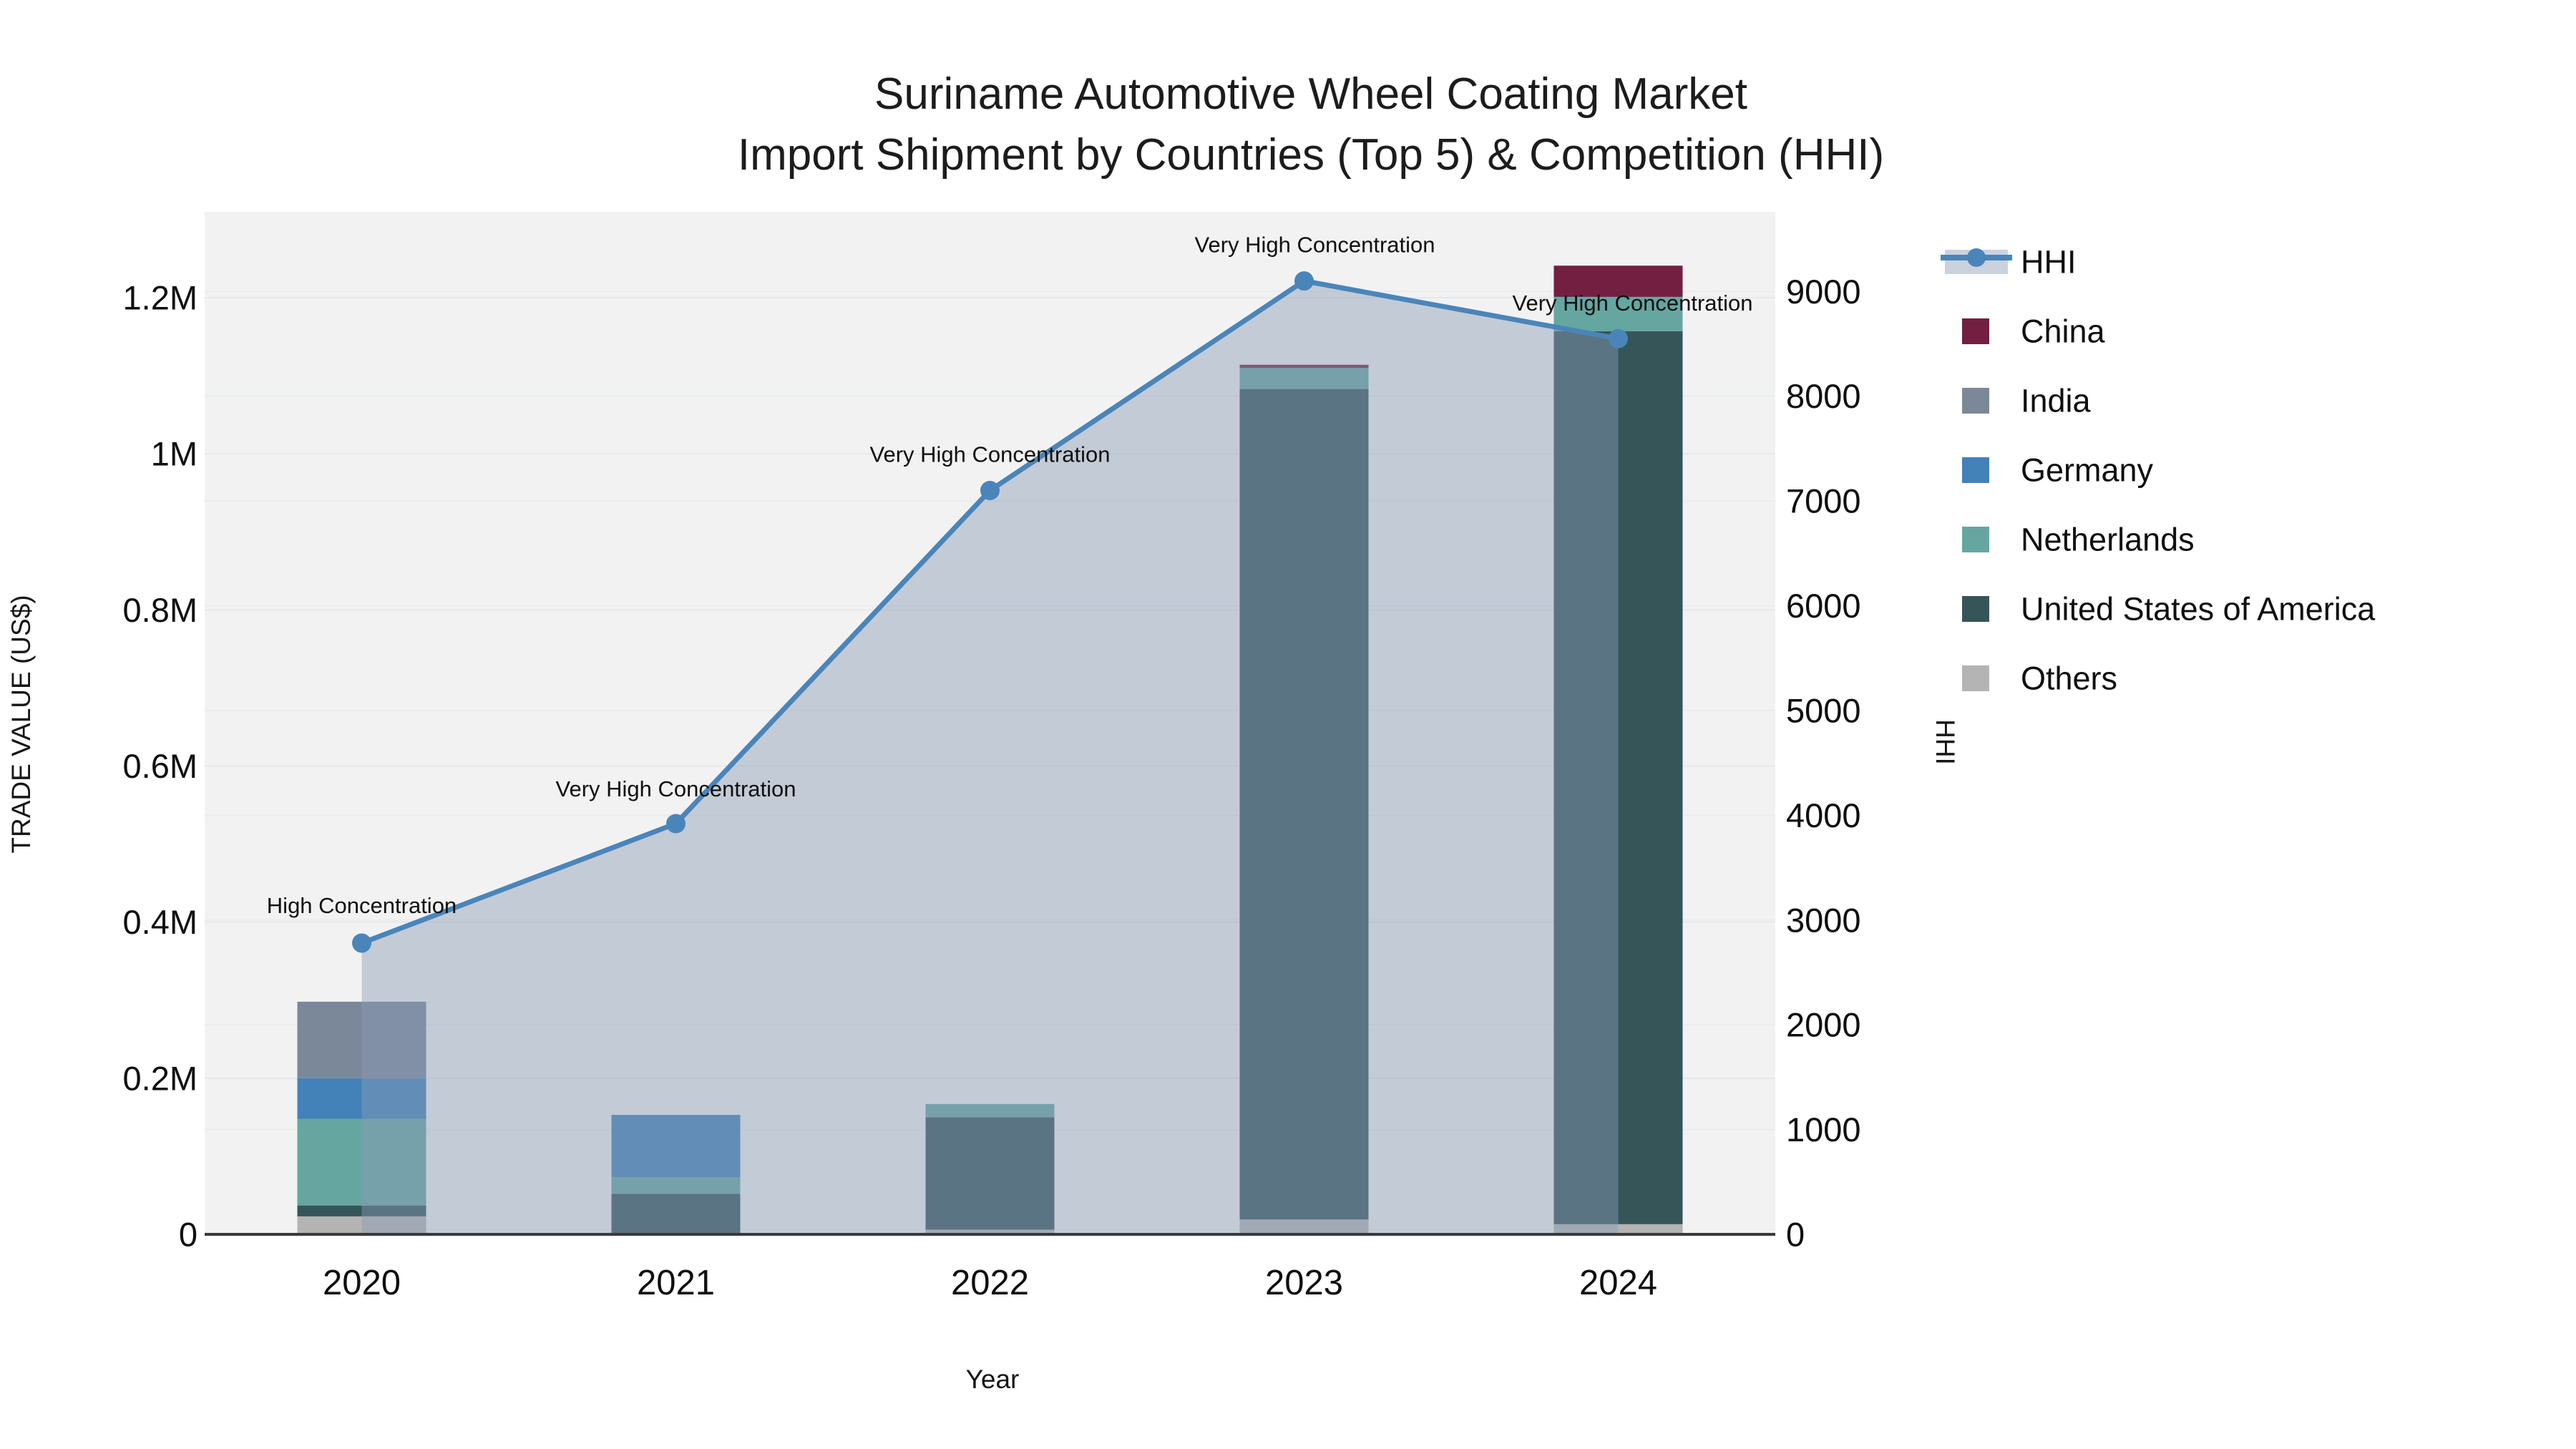  Describe the element at coordinates (362, 1283) in the screenshot. I see `x-tick-2020: 2020` at that location.